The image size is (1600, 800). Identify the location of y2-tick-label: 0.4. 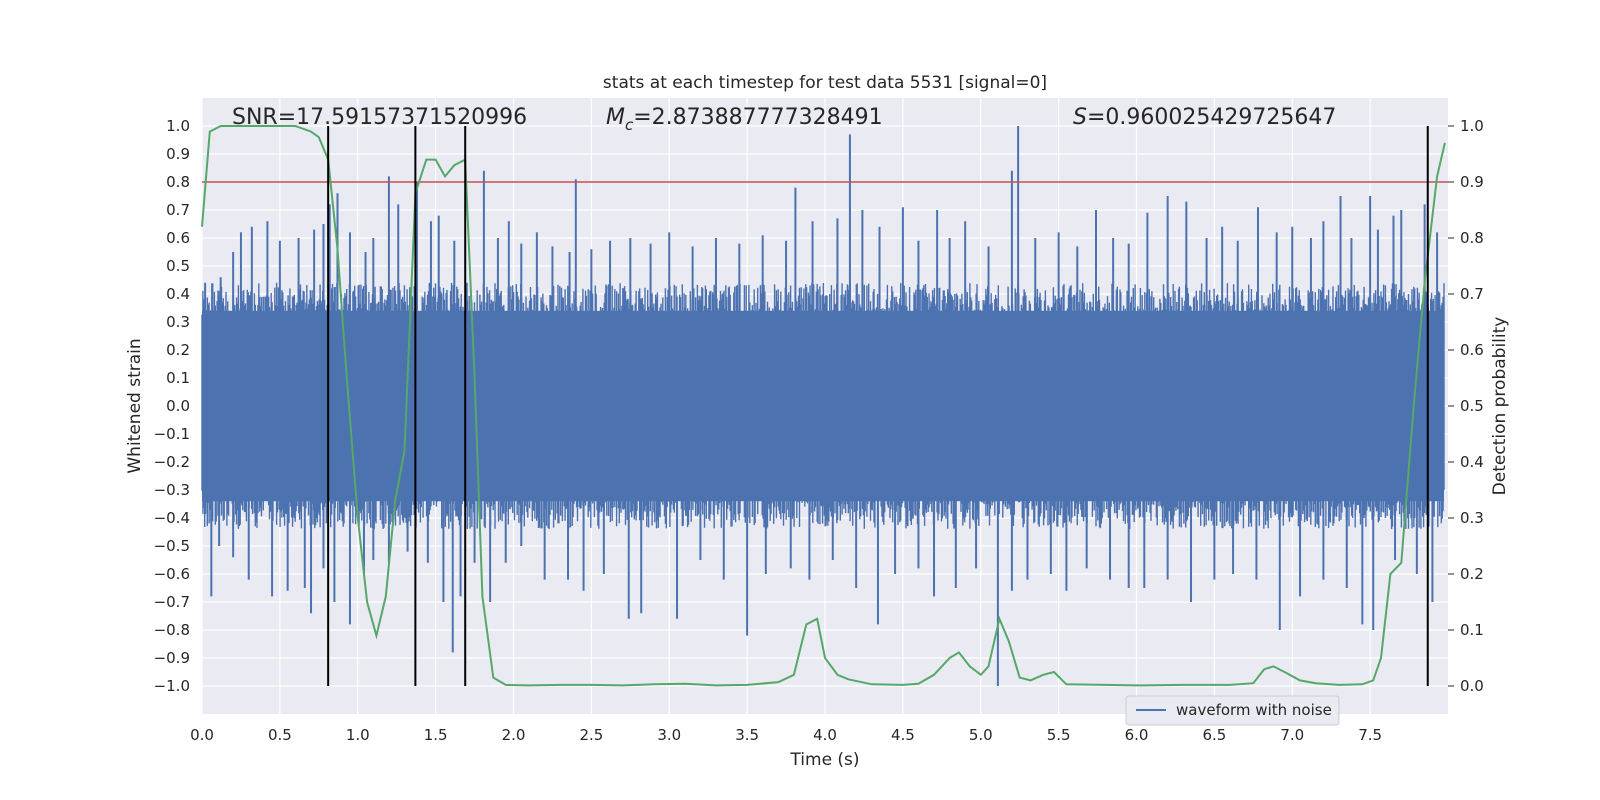
(1472, 462).